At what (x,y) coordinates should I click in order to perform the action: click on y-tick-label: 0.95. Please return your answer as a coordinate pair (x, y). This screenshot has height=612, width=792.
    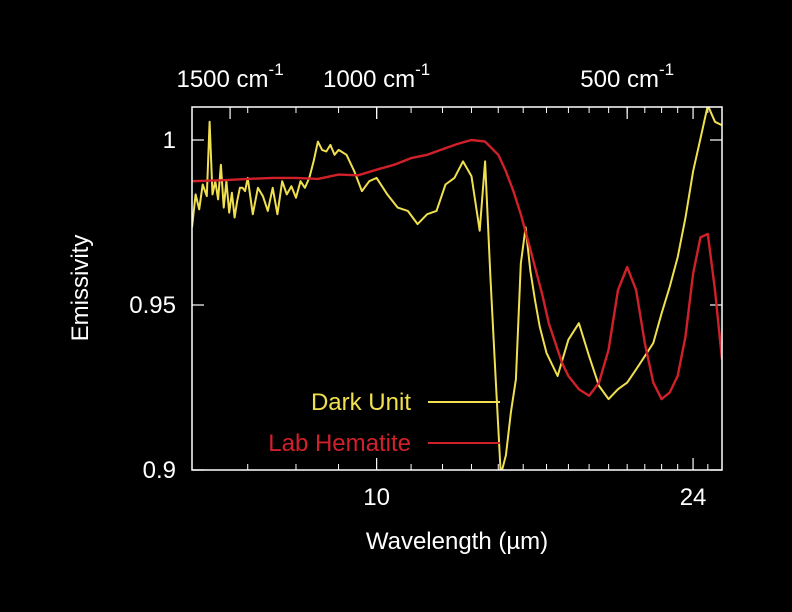
    Looking at the image, I should click on (152, 305).